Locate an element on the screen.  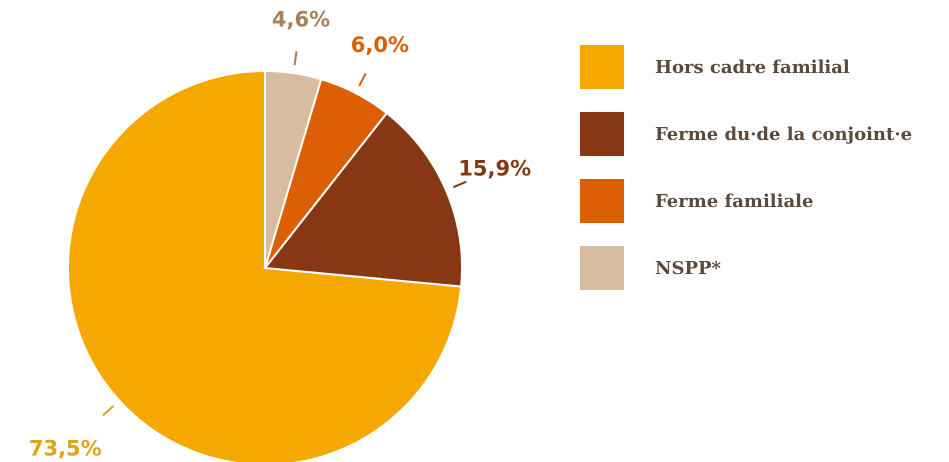
data-label: 73,5% is located at coordinates (65, 449).